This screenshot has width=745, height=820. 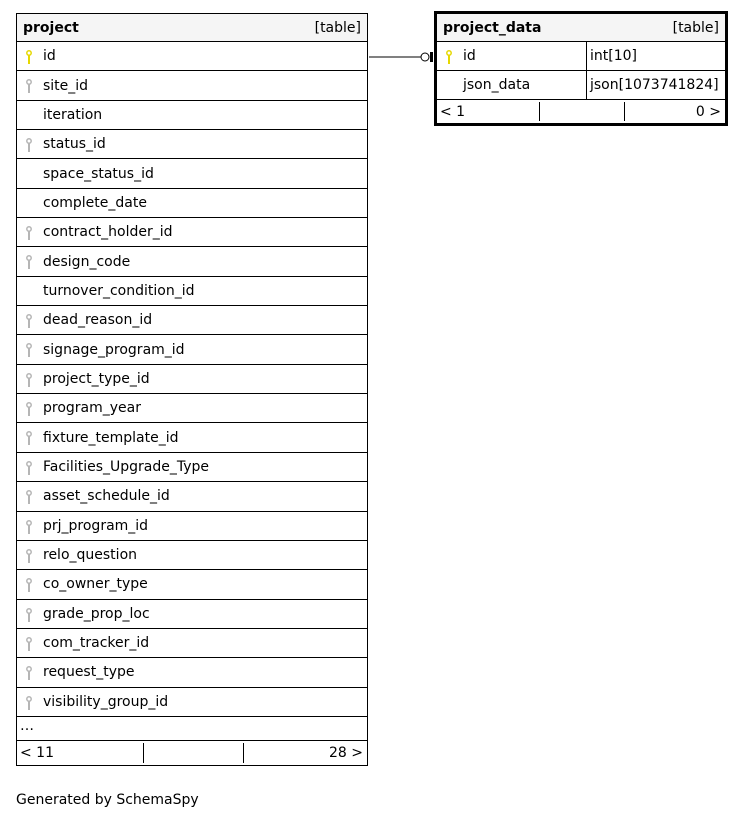 I want to click on column-name: iteration, so click(x=73, y=114).